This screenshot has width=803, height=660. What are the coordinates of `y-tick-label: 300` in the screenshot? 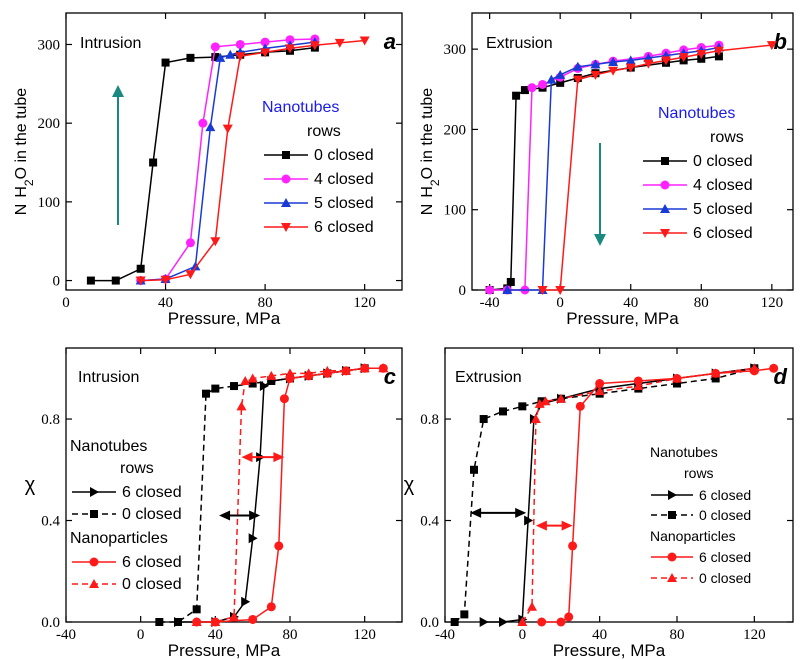 It's located at (455, 50).